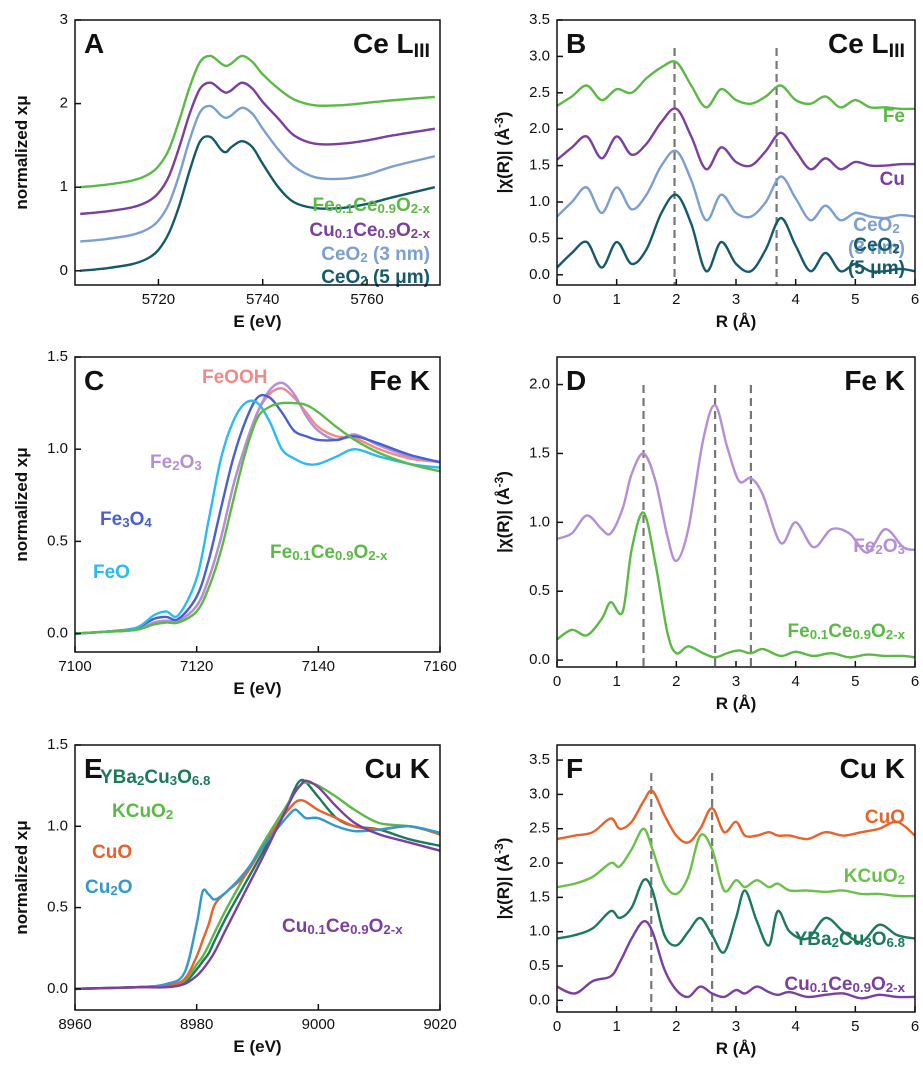 Image resolution: width=923 pixels, height=1086 pixels. I want to click on y-tick-label: 0, so click(64, 270).